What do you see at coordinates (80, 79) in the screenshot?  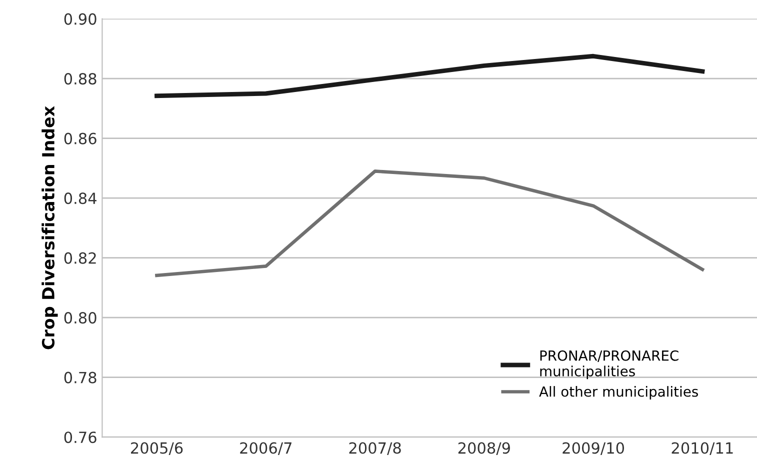 I see `y-tick-label: 0.88` at bounding box center [80, 79].